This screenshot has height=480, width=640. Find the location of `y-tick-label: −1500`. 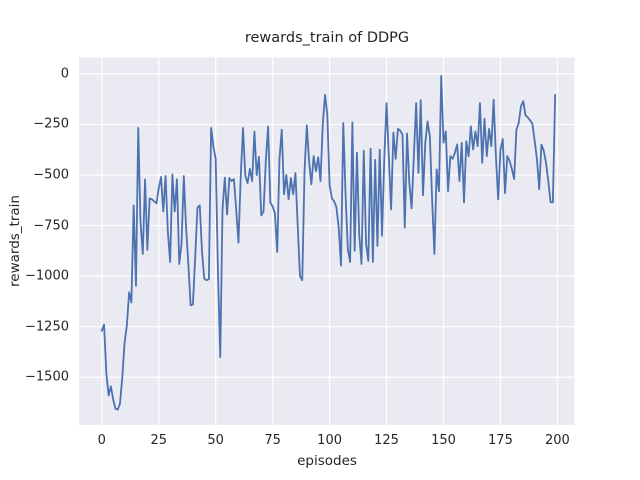

y-tick-label: −1500 is located at coordinates (47, 377).